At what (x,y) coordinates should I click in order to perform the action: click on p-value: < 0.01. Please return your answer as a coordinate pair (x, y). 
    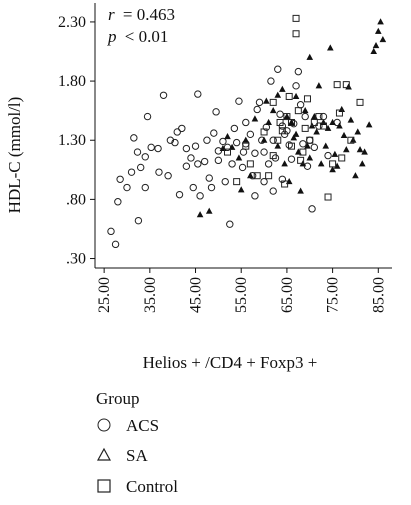
    Looking at the image, I should click on (147, 36).